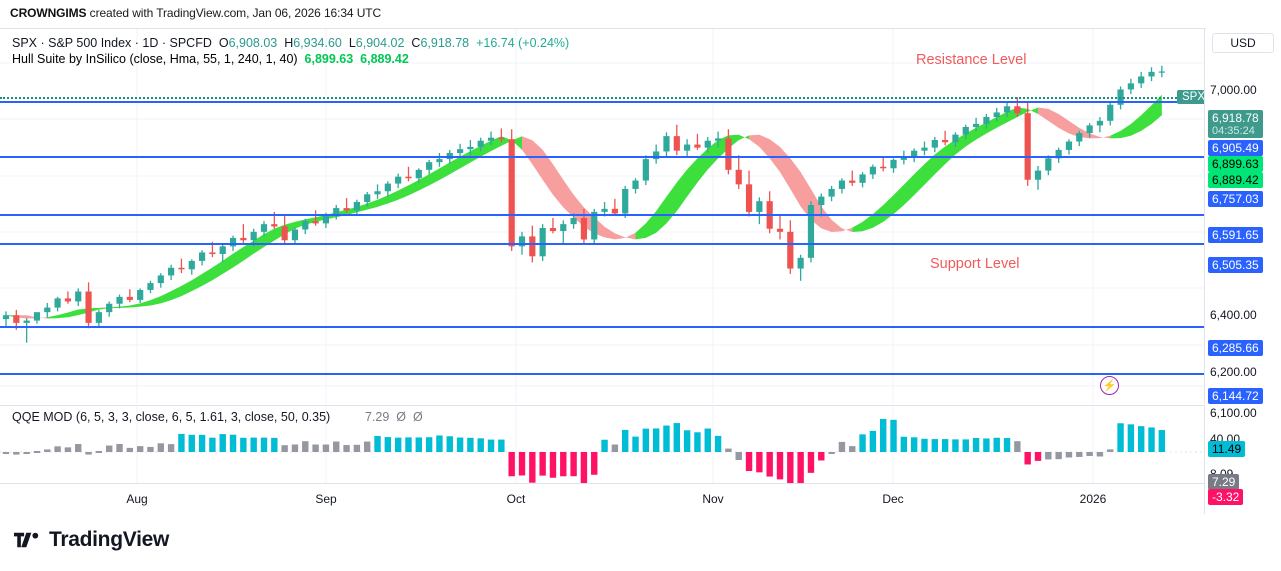 This screenshot has width=1281, height=571. What do you see at coordinates (1227, 449) in the screenshot?
I see `price-pill-1149: 11.49` at bounding box center [1227, 449].